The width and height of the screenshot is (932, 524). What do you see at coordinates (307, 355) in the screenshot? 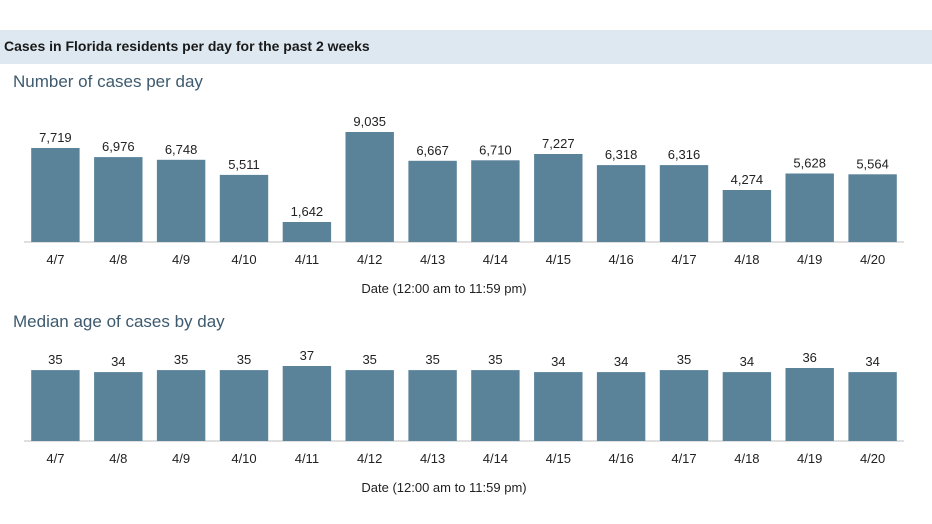
I see `age-value-label: 37` at bounding box center [307, 355].